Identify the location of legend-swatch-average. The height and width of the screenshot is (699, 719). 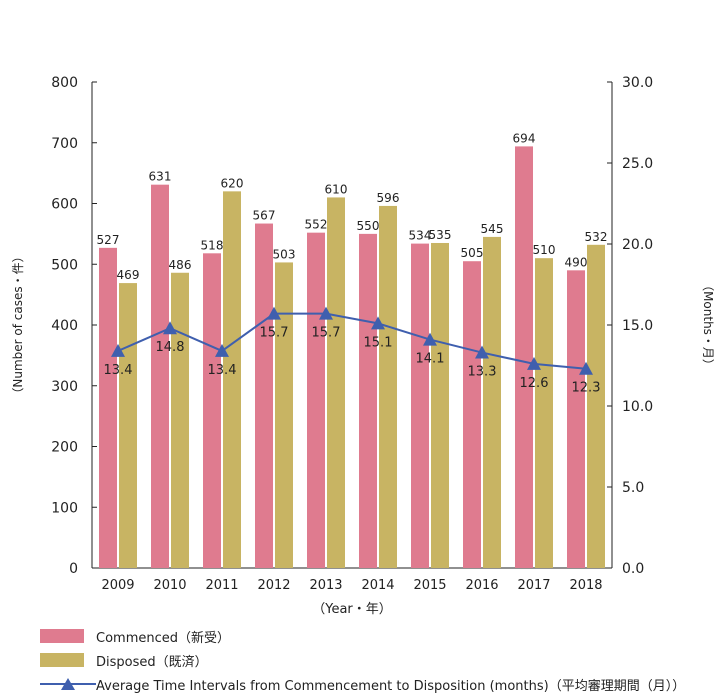
(68, 684).